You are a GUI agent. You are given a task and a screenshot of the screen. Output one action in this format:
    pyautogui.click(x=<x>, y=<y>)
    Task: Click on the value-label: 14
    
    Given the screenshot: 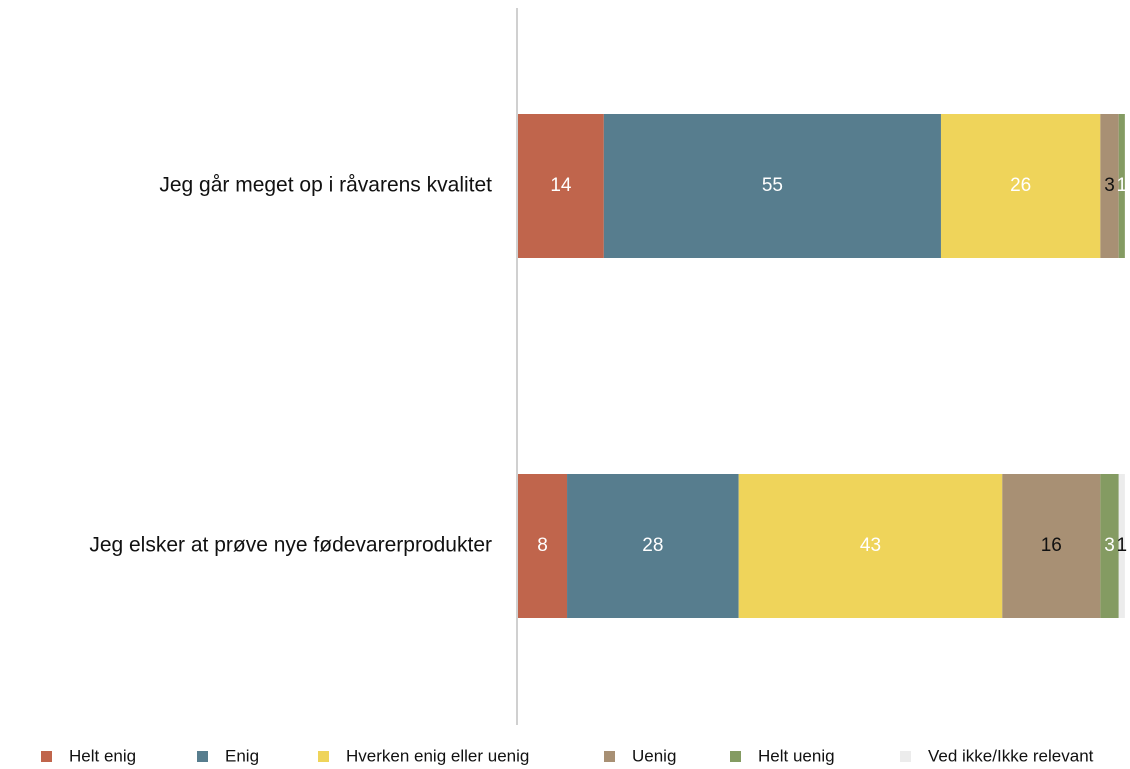 What is the action you would take?
    pyautogui.click(x=561, y=185)
    